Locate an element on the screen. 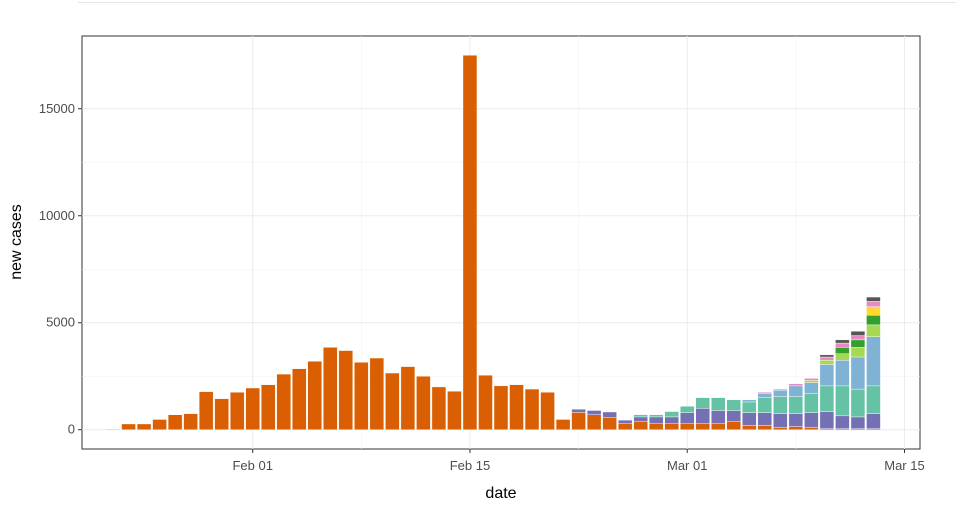 The height and width of the screenshot is (522, 956). y-tick-label: 15000 is located at coordinates (57, 108).